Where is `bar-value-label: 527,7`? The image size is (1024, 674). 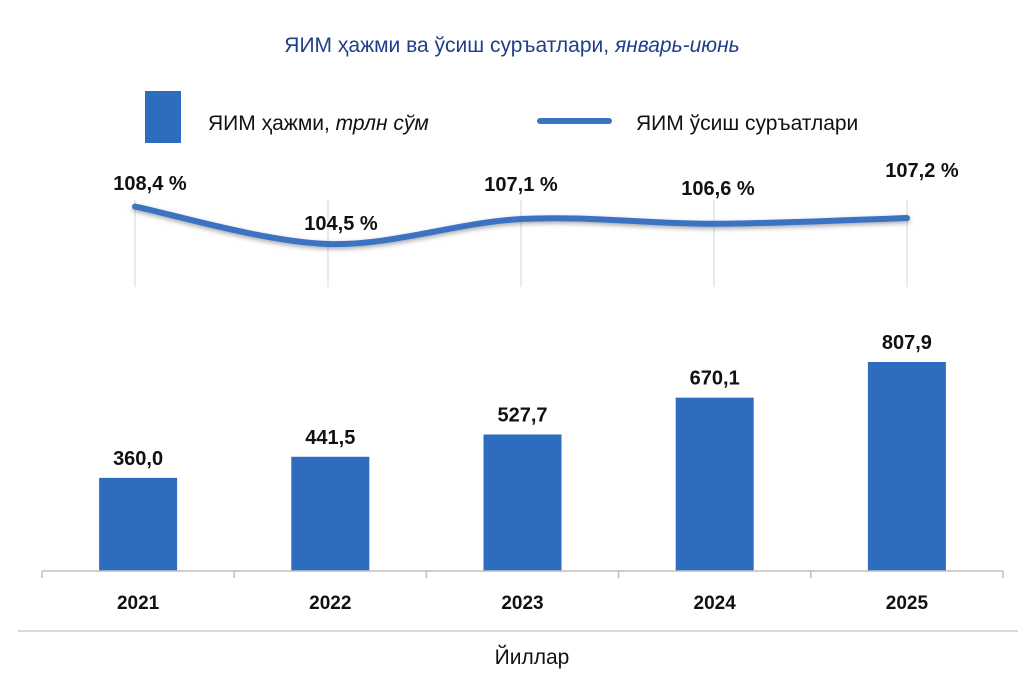
bar-value-label: 527,7 is located at coordinates (522, 415).